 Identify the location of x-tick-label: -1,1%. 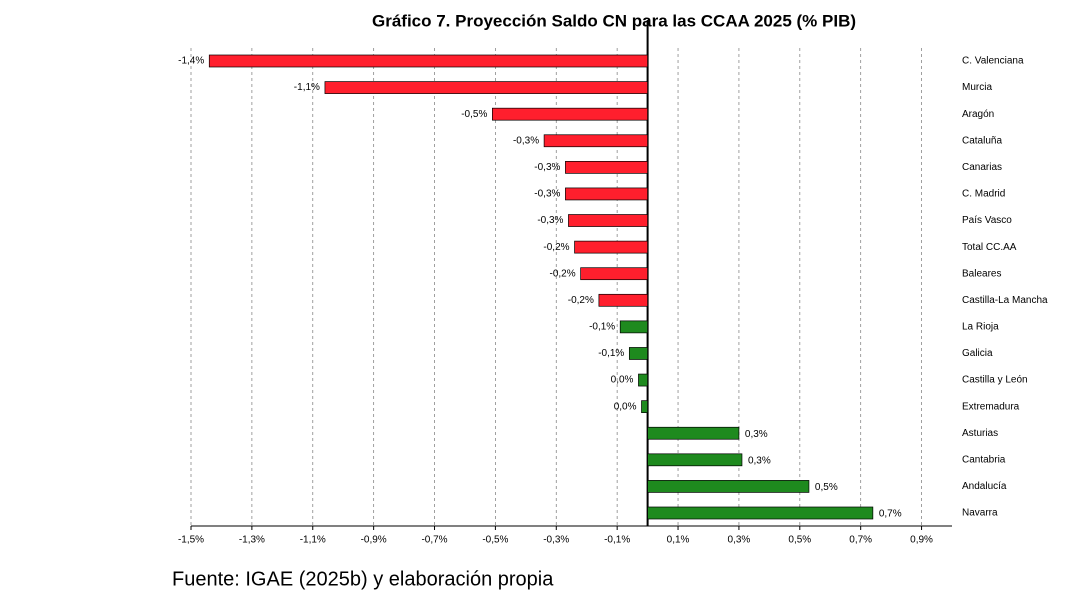
(313, 540).